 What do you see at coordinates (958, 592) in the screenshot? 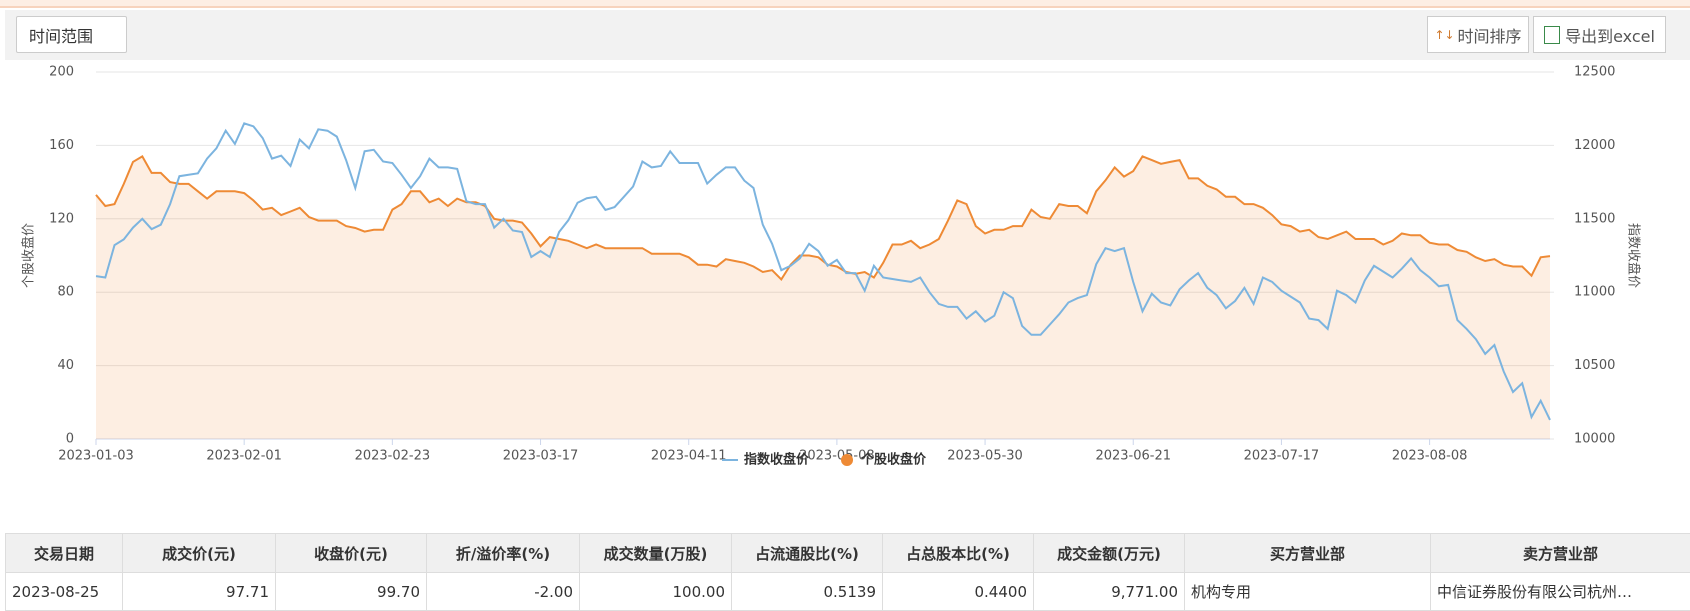
I see `table-cell: 0.4400` at bounding box center [958, 592].